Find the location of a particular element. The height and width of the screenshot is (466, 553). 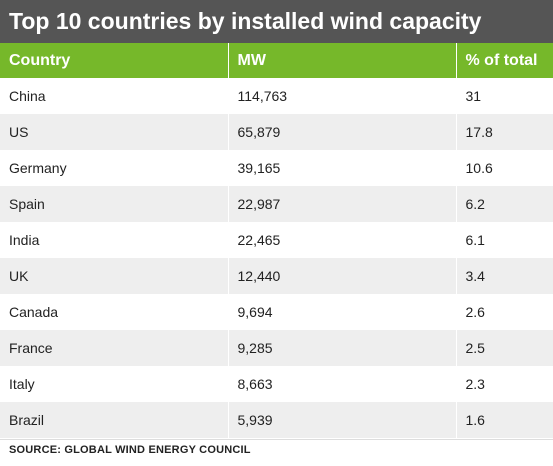

table-row: India 22,465 6.1 is located at coordinates (276, 240).